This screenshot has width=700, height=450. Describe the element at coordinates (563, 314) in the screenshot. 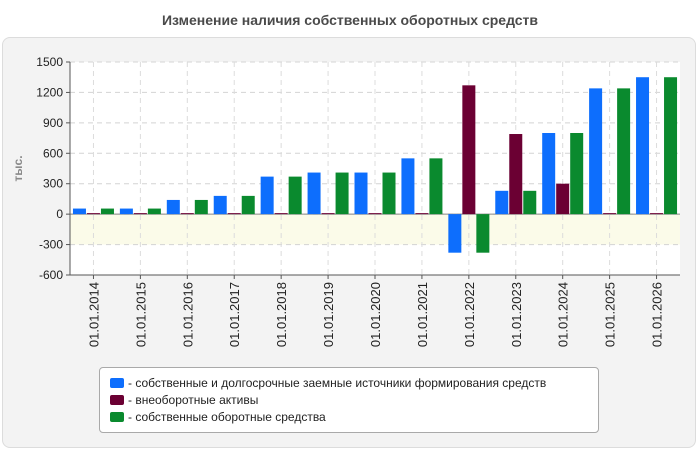

I see `x-tick-label: 01.01.2024` at that location.